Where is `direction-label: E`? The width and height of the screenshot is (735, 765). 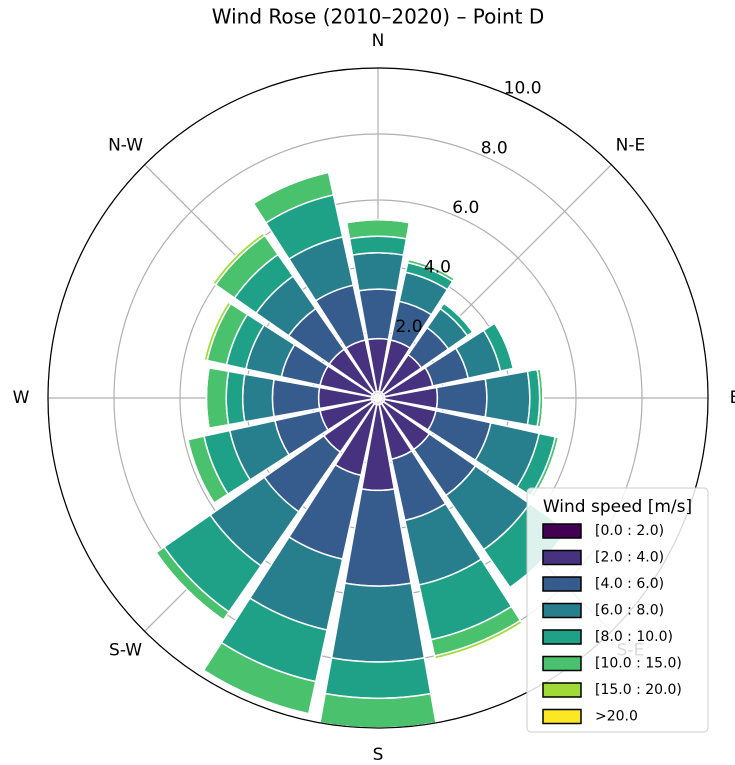
direction-label: E is located at coordinates (732, 398).